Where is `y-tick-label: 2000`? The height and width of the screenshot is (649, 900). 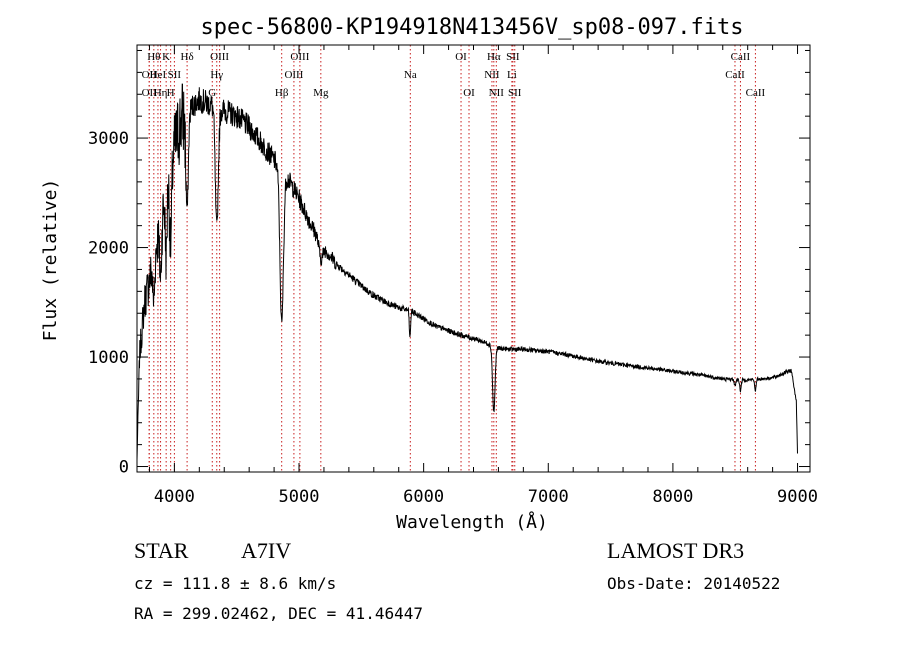 y-tick-label: 2000 is located at coordinates (108, 249).